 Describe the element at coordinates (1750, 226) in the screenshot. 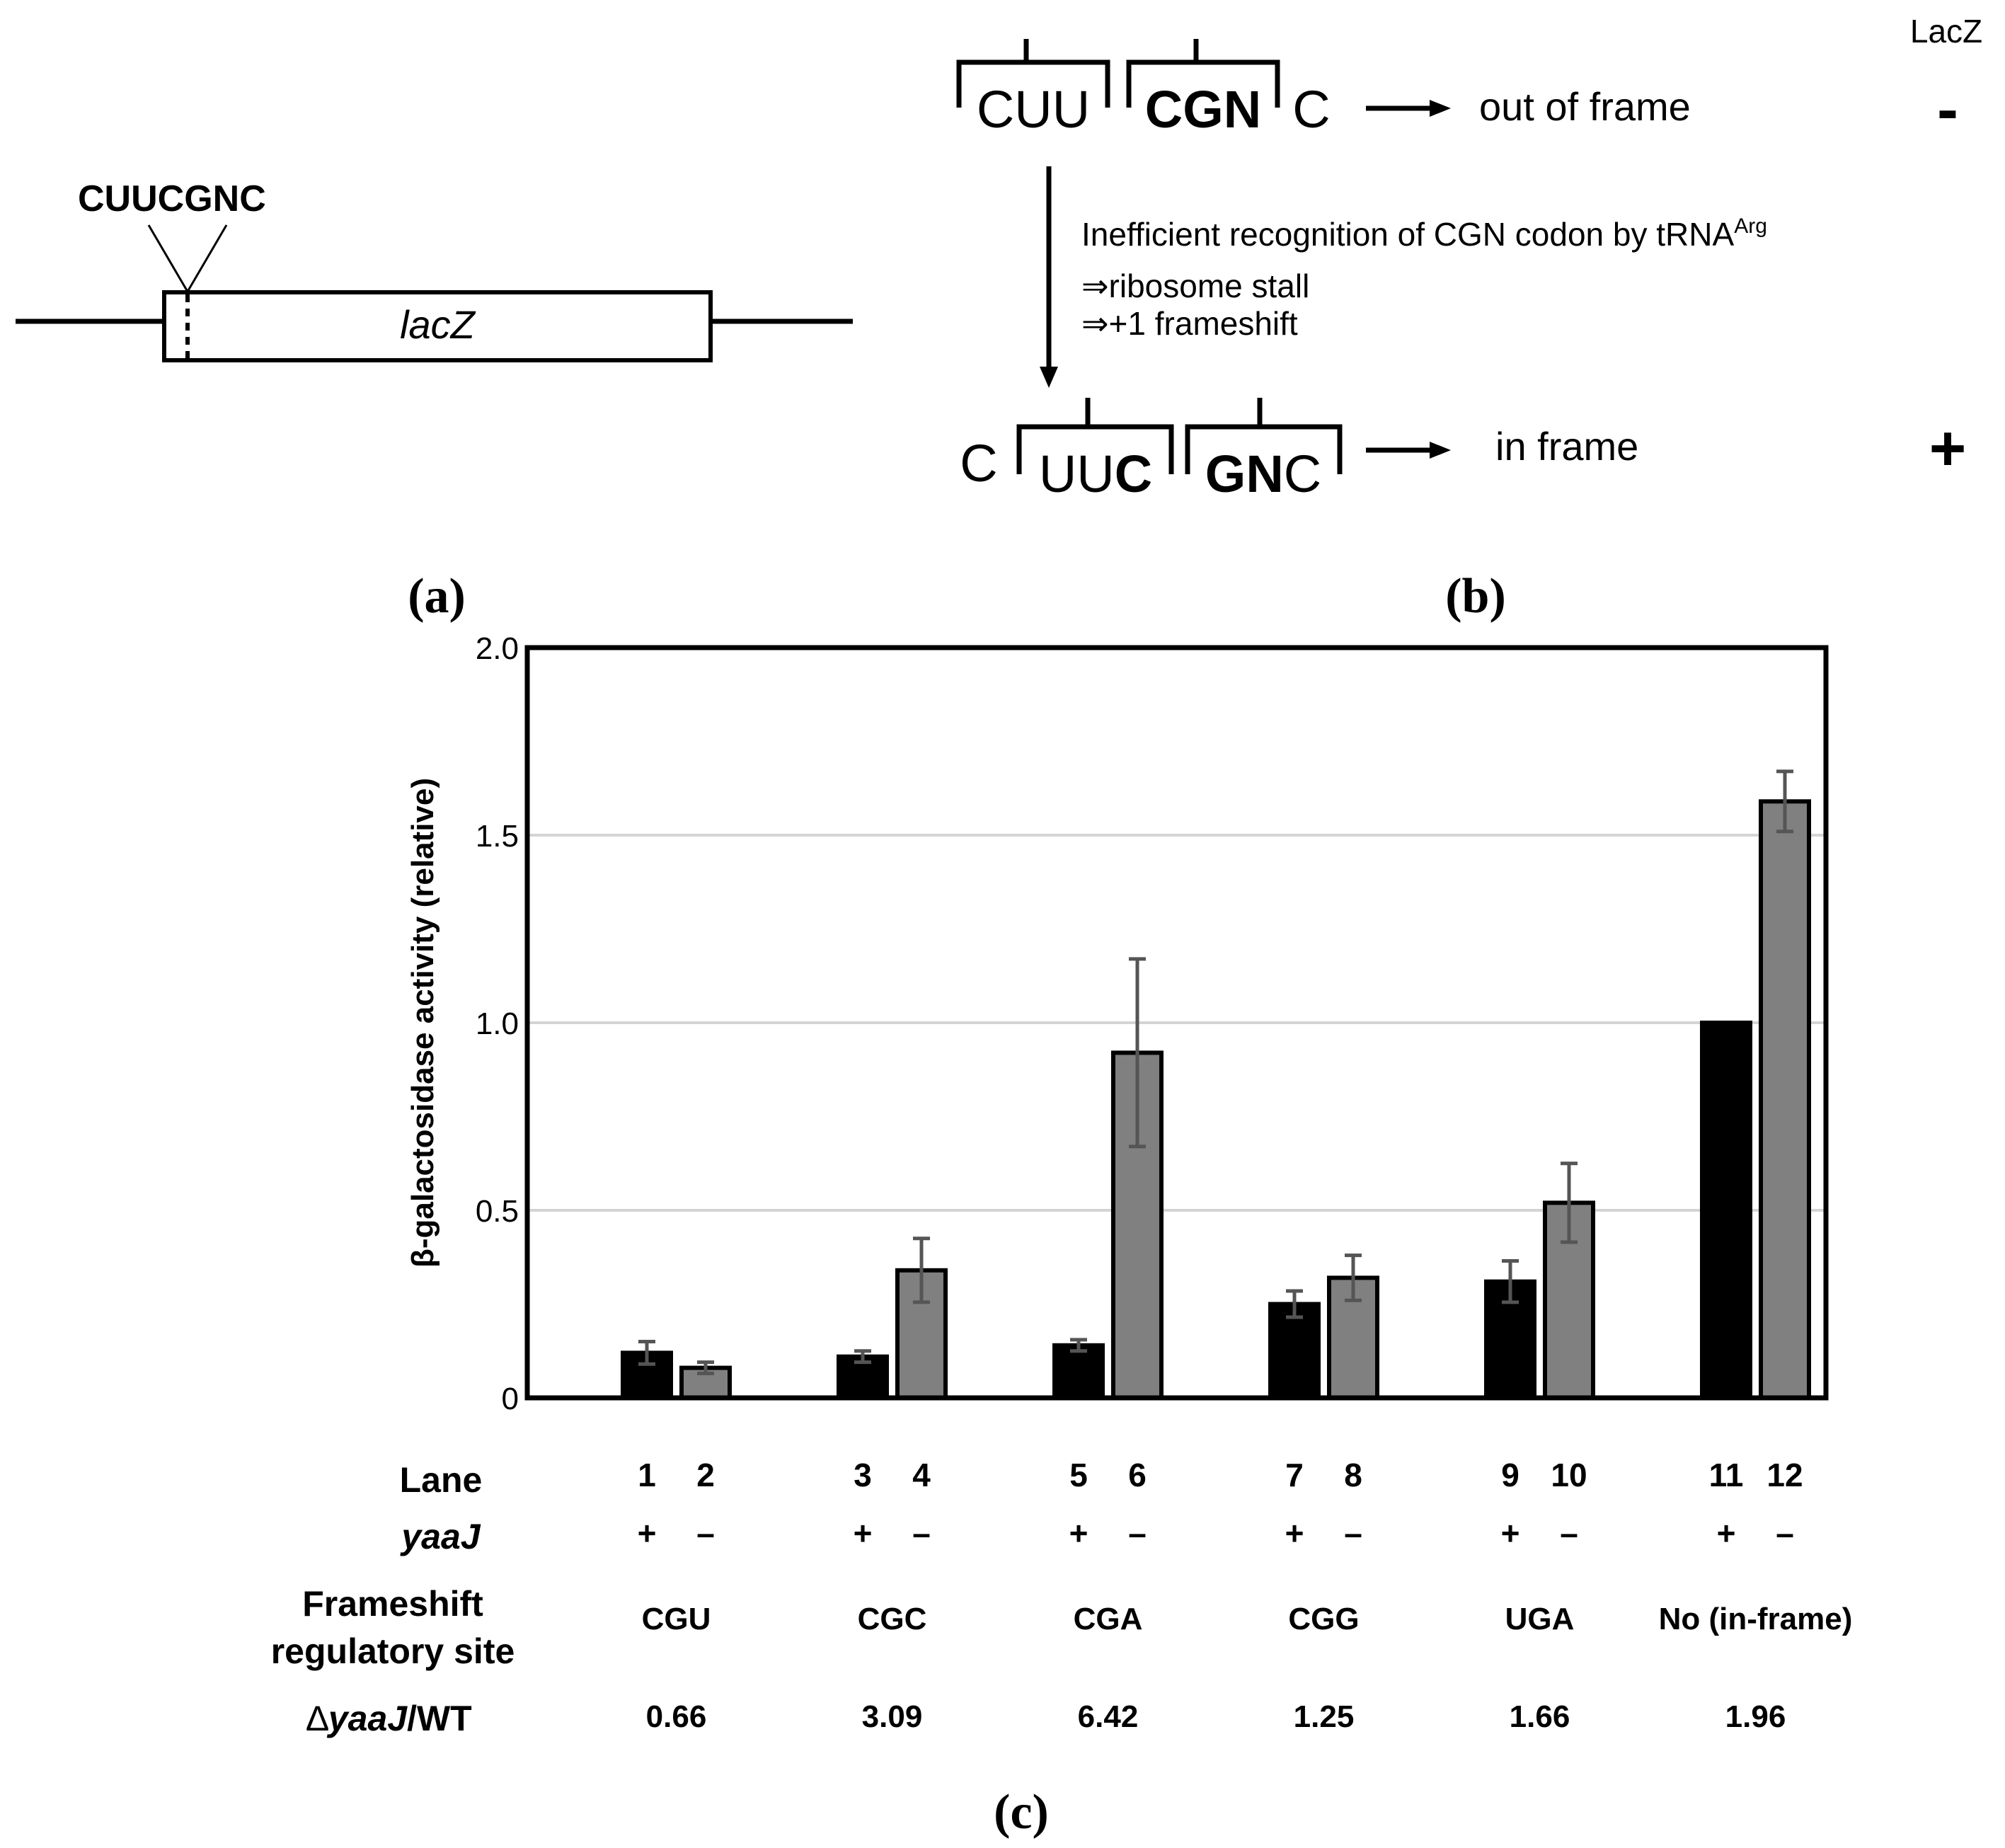

I see `trna-superscript: Arg` at that location.